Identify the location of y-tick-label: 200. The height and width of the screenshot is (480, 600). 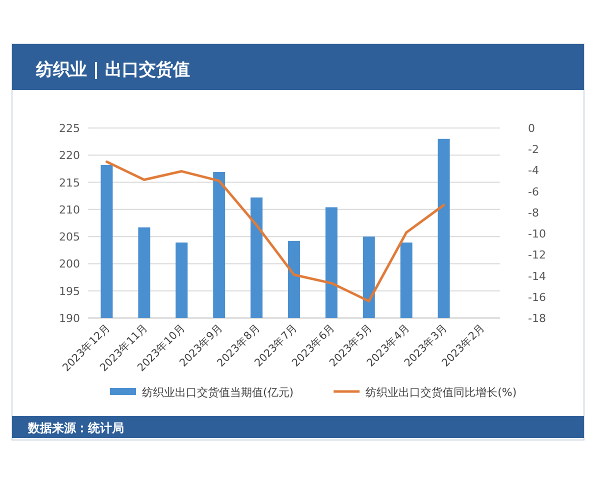
(69, 264).